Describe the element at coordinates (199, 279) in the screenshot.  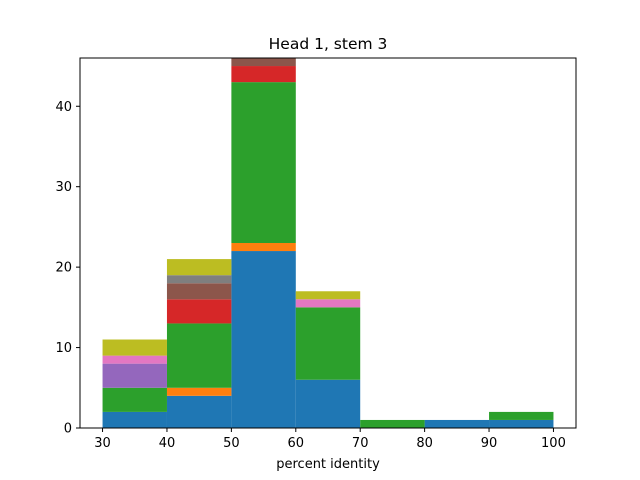
I see `bar-segment-s8-bin40` at that location.